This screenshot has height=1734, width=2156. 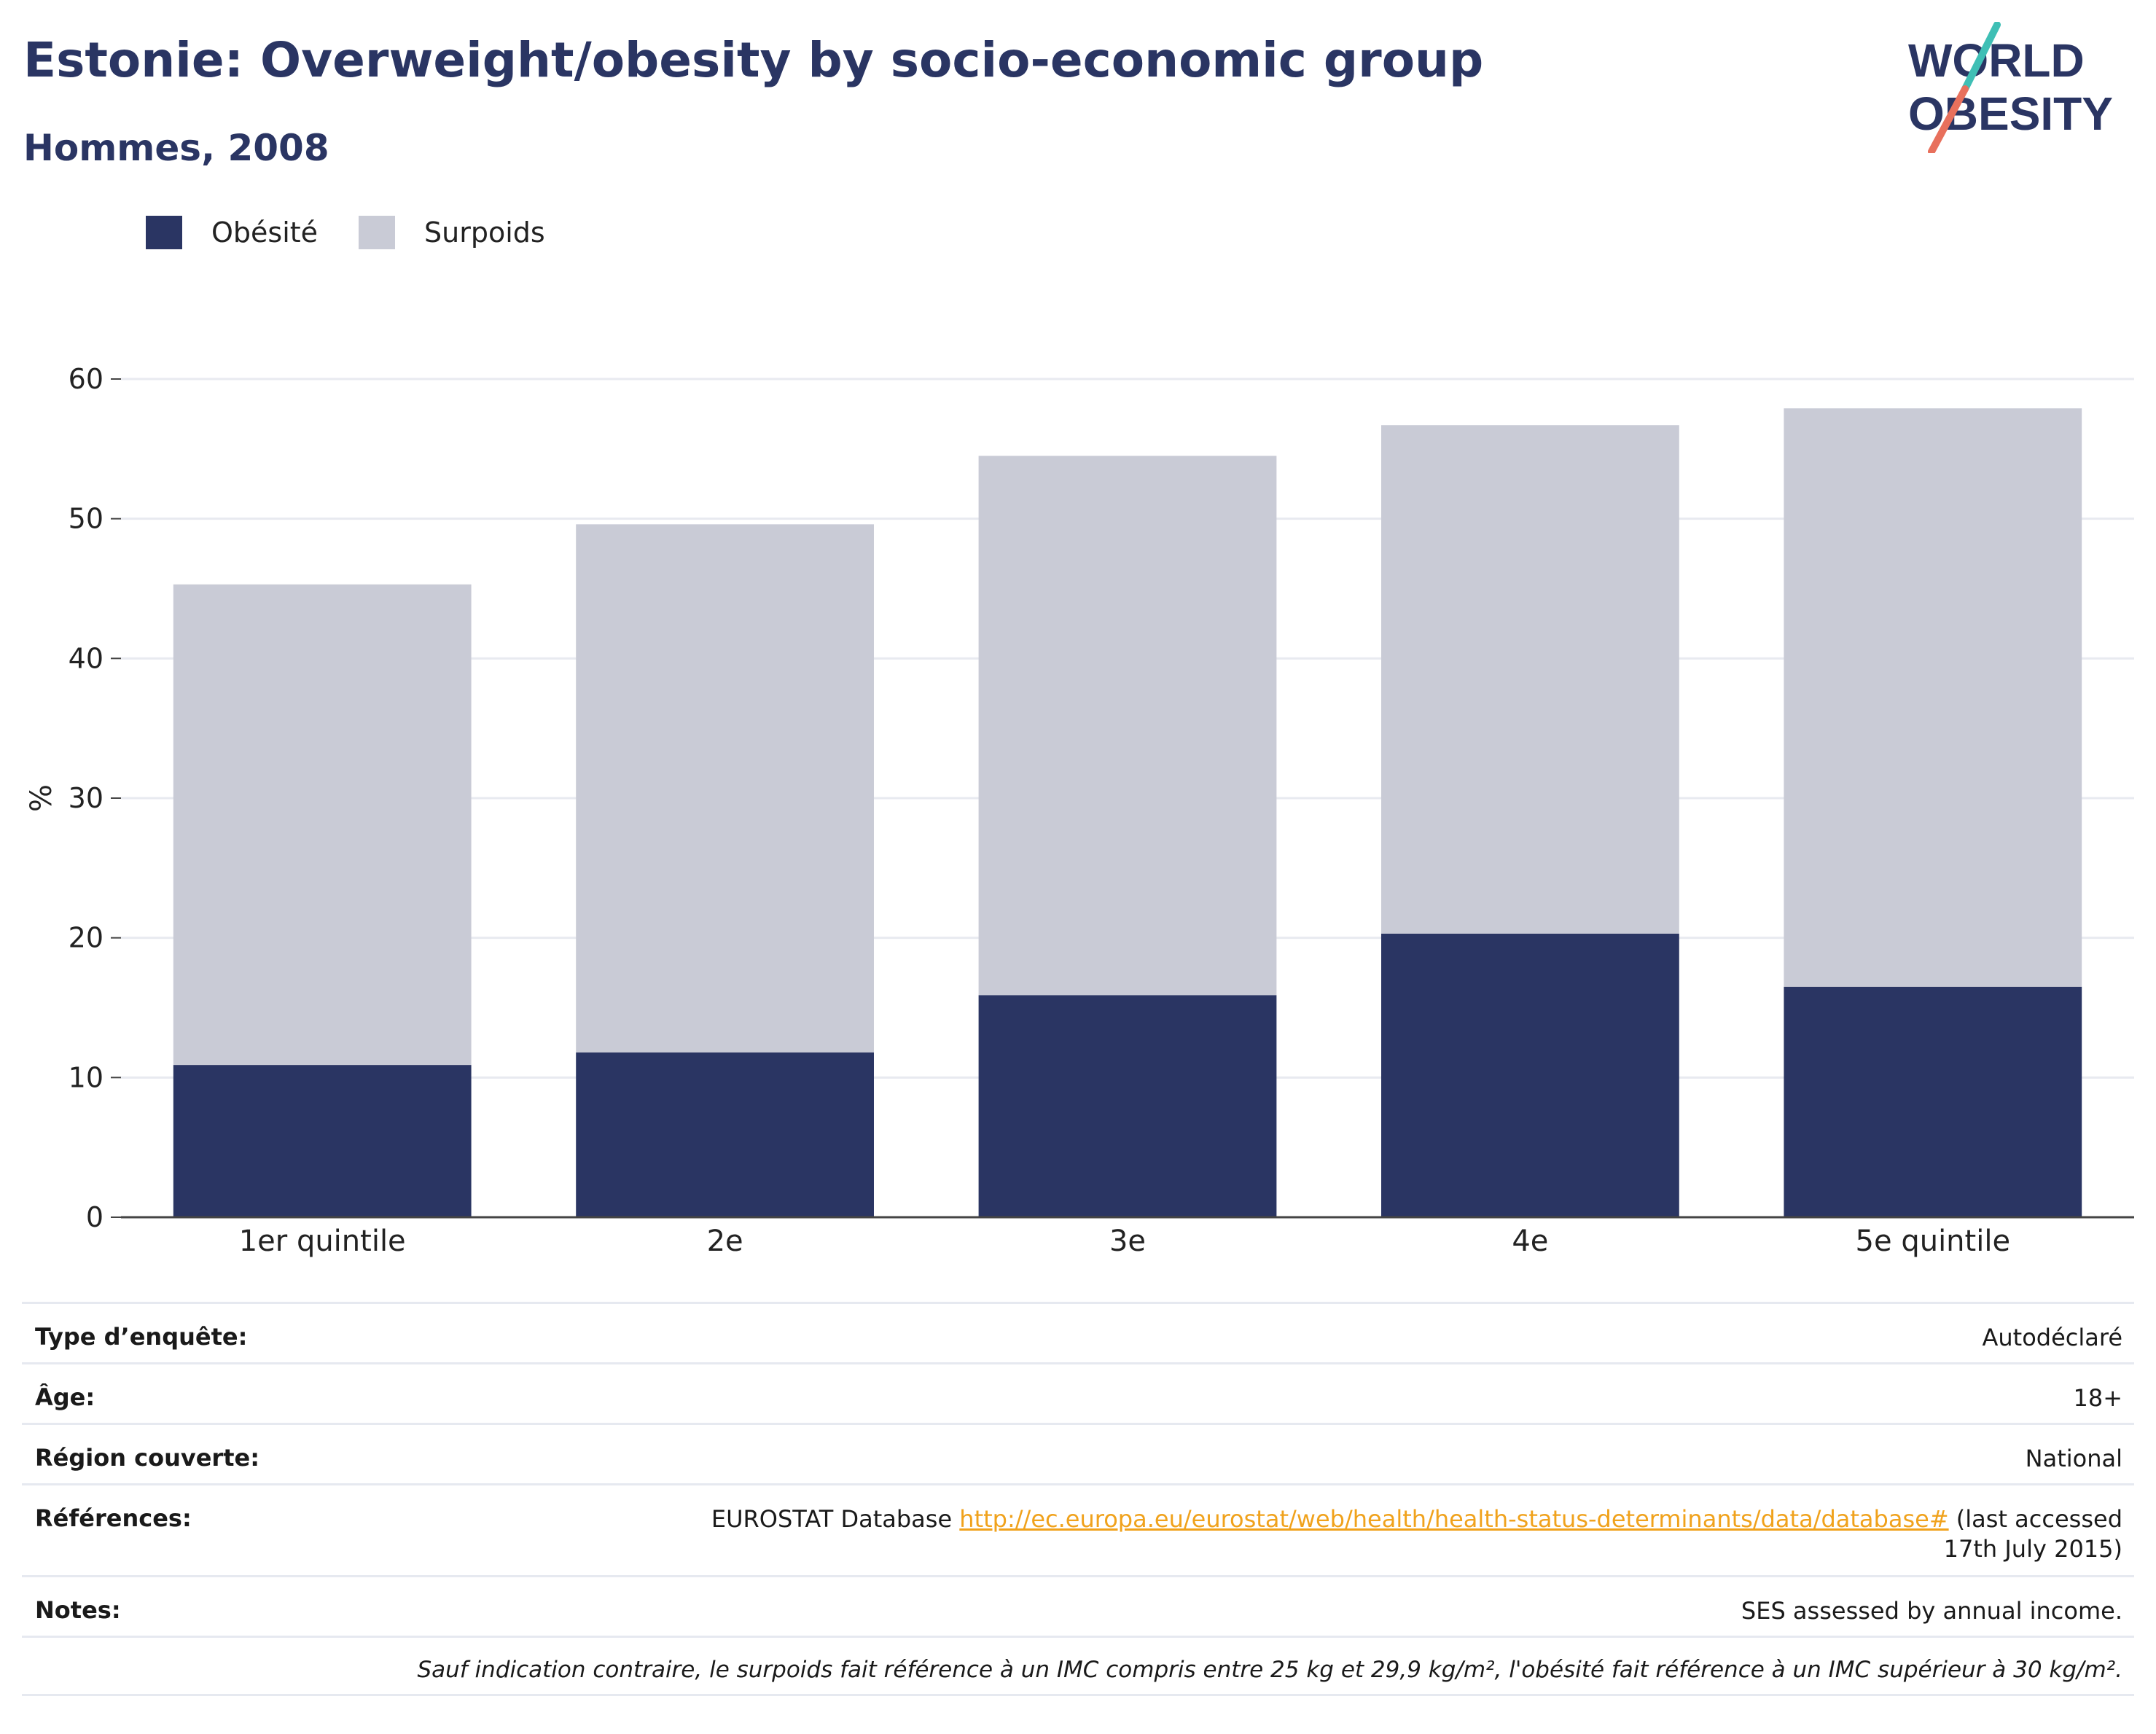 I want to click on x-tick-label: 4e, so click(x=1530, y=1241).